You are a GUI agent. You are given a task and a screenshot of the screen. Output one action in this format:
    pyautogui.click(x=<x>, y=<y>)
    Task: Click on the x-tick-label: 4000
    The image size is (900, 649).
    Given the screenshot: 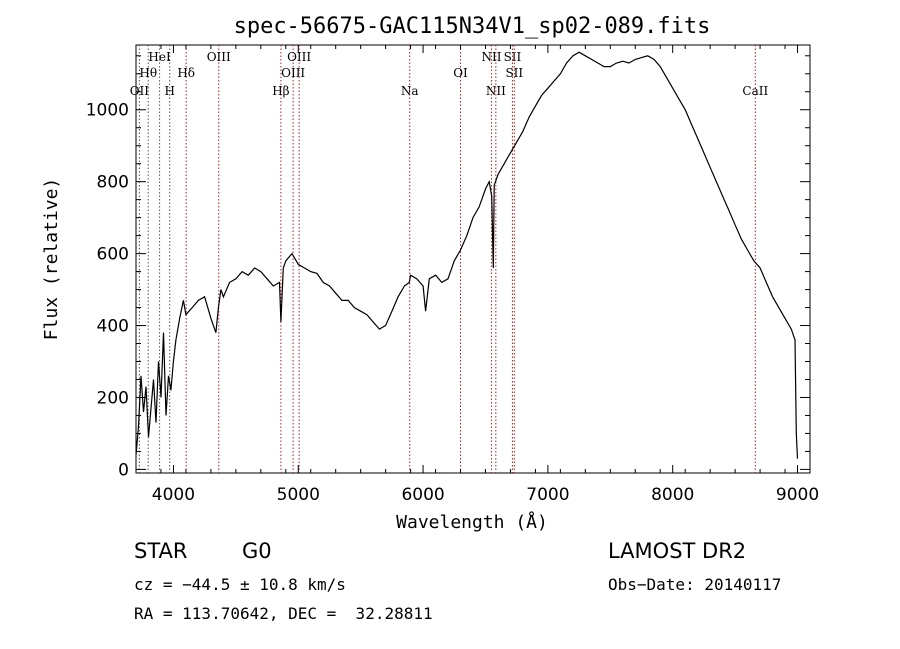 What is the action you would take?
    pyautogui.click(x=173, y=495)
    